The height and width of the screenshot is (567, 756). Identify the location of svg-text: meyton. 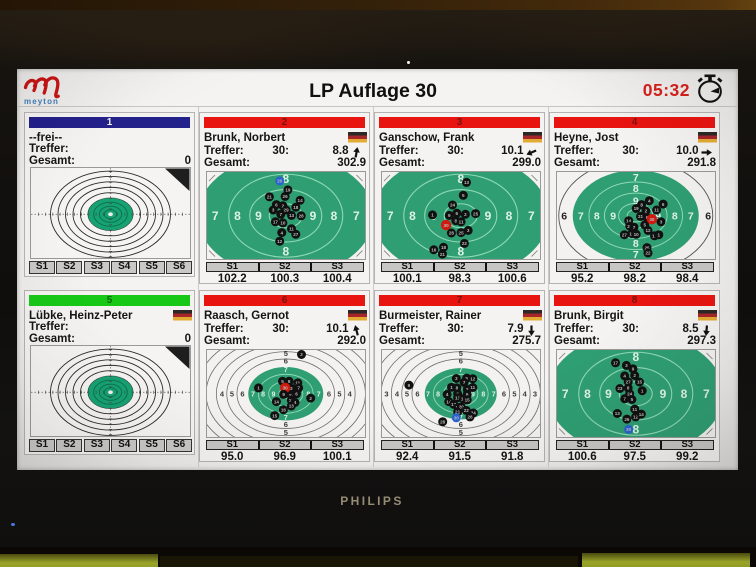
(41, 101).